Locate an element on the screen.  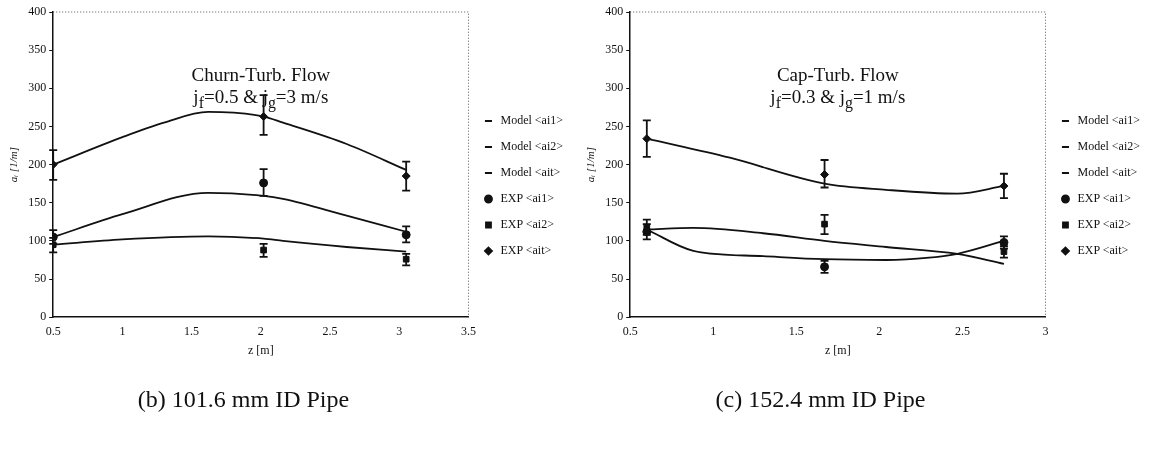
annotation: Churn-Turb. Flow is located at coordinates (261, 74).